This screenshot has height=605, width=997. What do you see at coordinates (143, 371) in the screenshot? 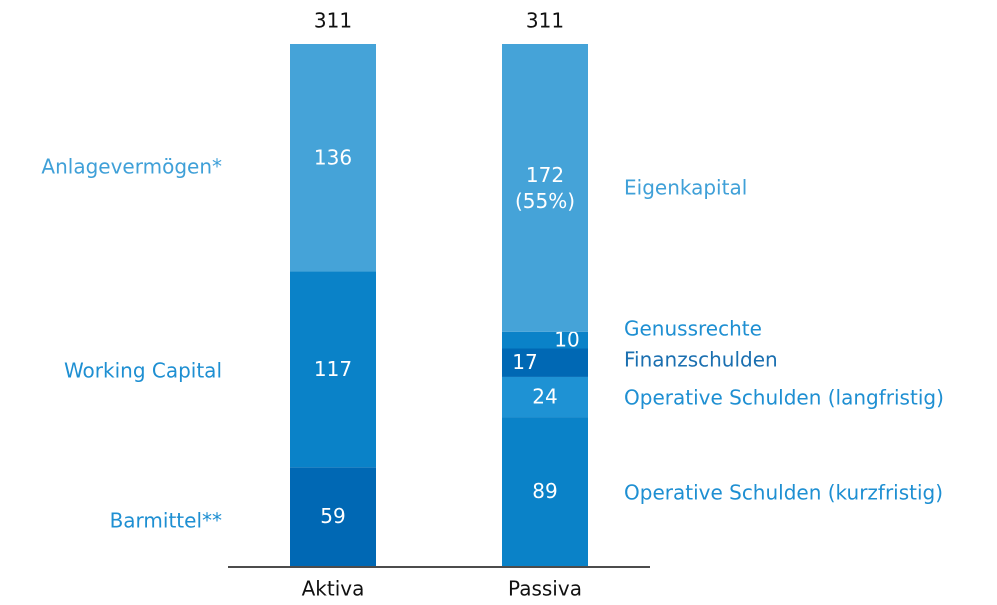
I see `series-label: Working Capital` at bounding box center [143, 371].